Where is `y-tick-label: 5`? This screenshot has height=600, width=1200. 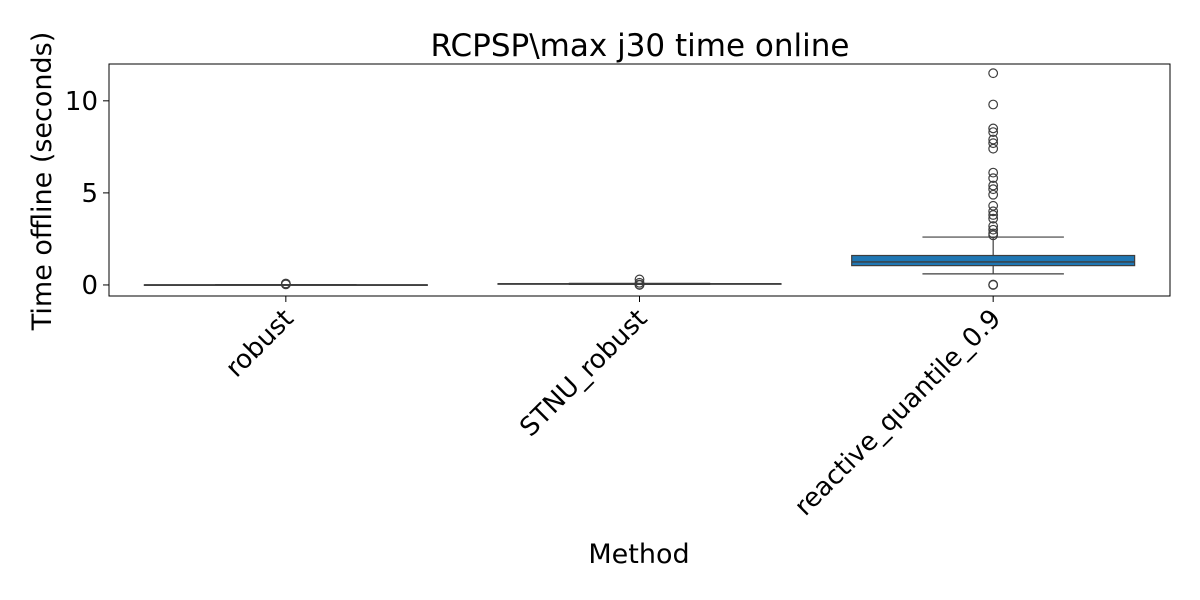 y-tick-label: 5 is located at coordinates (89, 194).